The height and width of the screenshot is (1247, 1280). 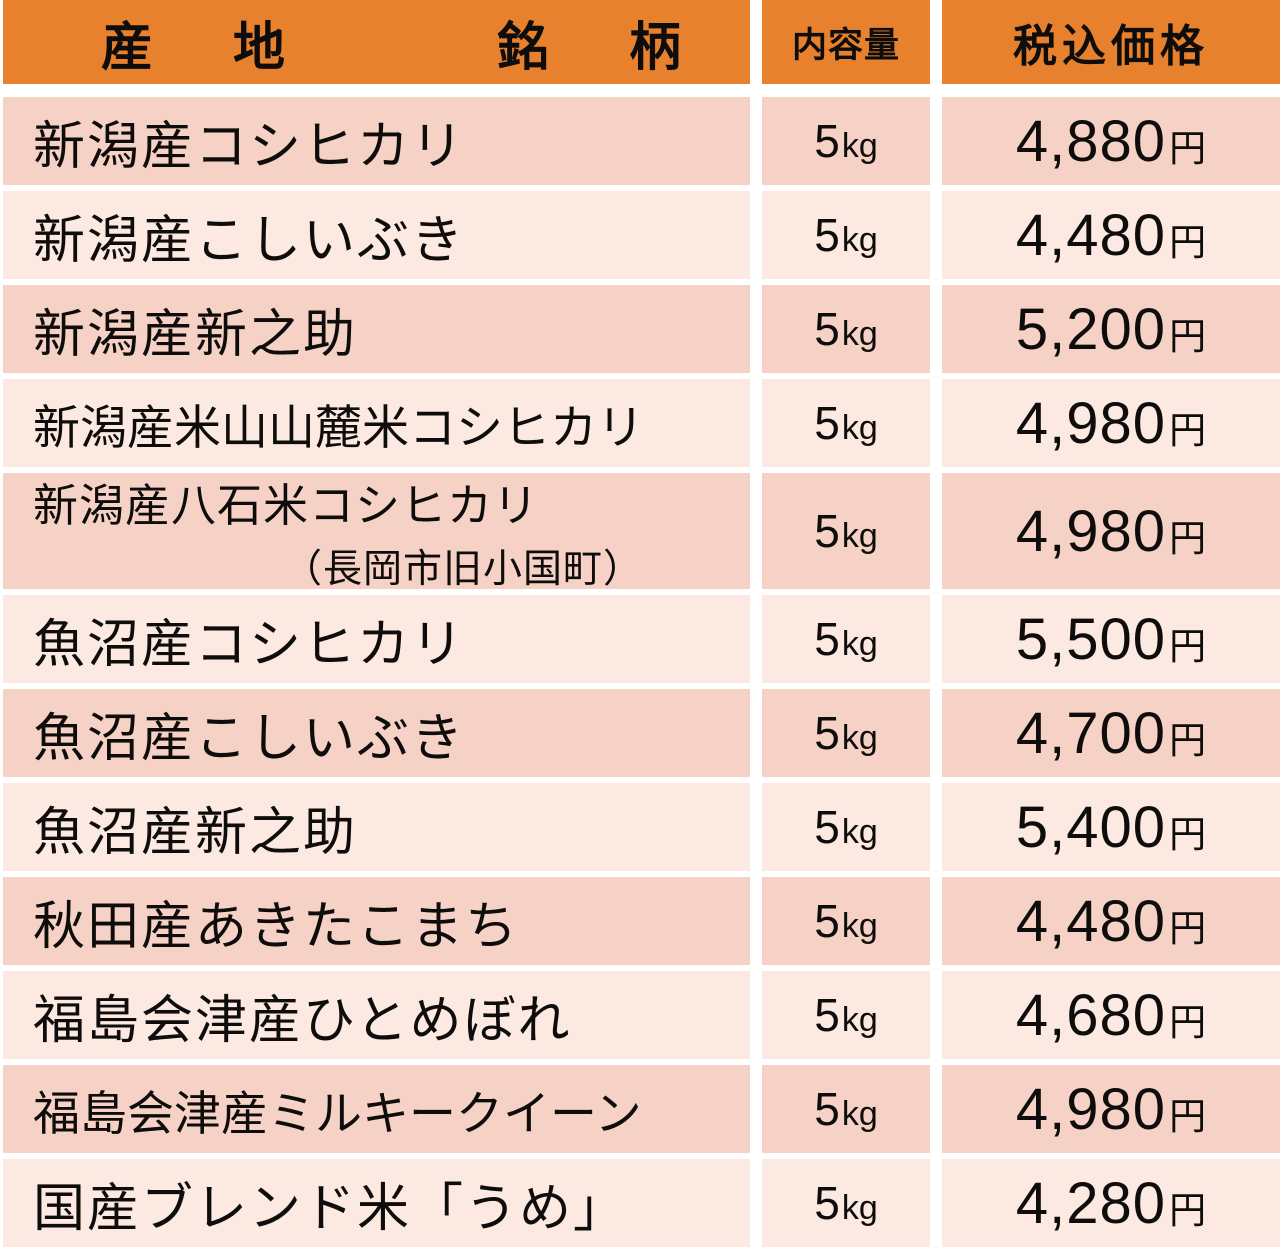 What do you see at coordinates (1091, 1203) in the screenshot?
I see `price-value: 4,280` at bounding box center [1091, 1203].